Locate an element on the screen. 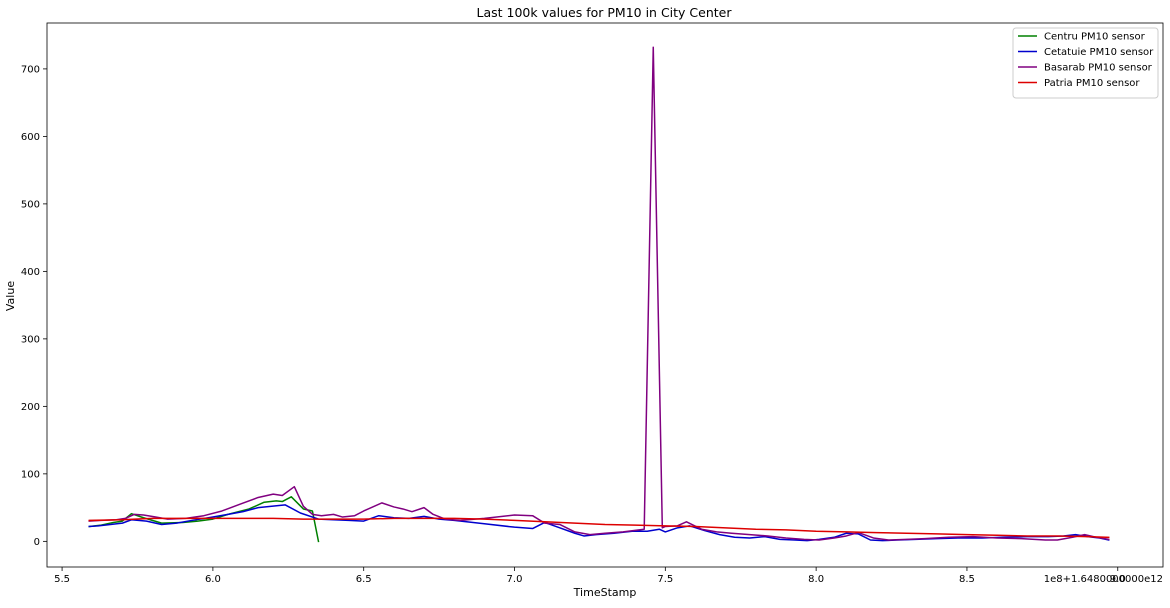 This screenshot has height=608, width=1170. legend-box is located at coordinates (1085, 63).